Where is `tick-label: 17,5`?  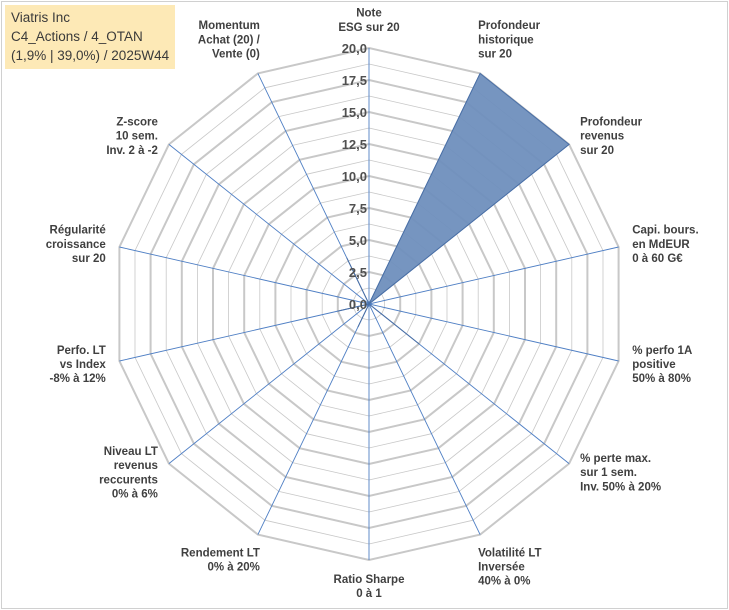
tick-label: 17,5 is located at coordinates (354, 80).